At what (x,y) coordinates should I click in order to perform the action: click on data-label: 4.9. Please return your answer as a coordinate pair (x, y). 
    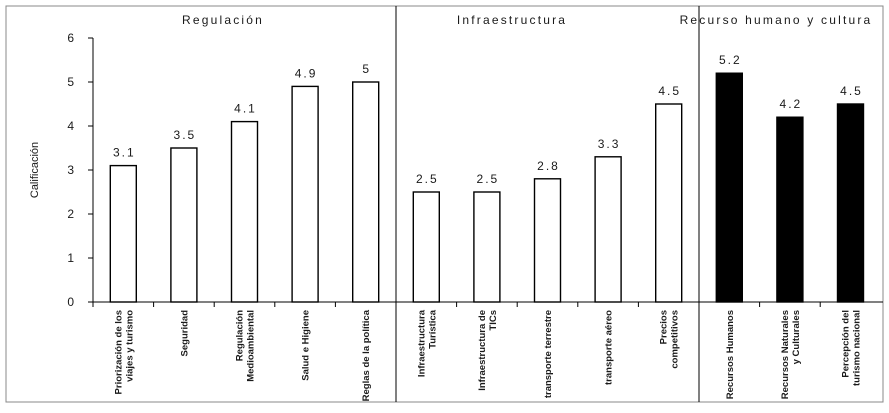
    Looking at the image, I should click on (306, 73).